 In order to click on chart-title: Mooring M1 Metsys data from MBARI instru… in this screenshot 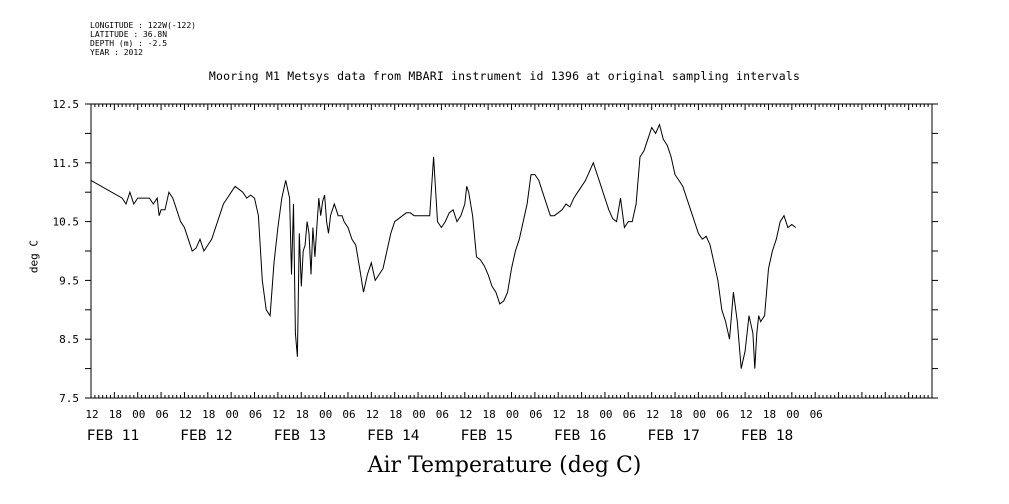, I will do `click(504, 76)`.